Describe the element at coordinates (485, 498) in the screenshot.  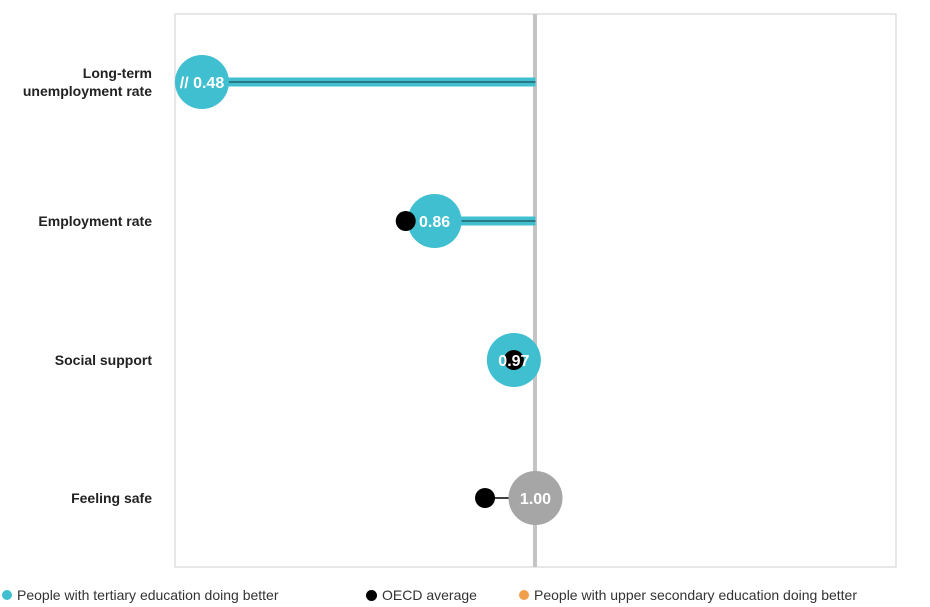
I see `oecd-average-marker-feeling-safe` at that location.